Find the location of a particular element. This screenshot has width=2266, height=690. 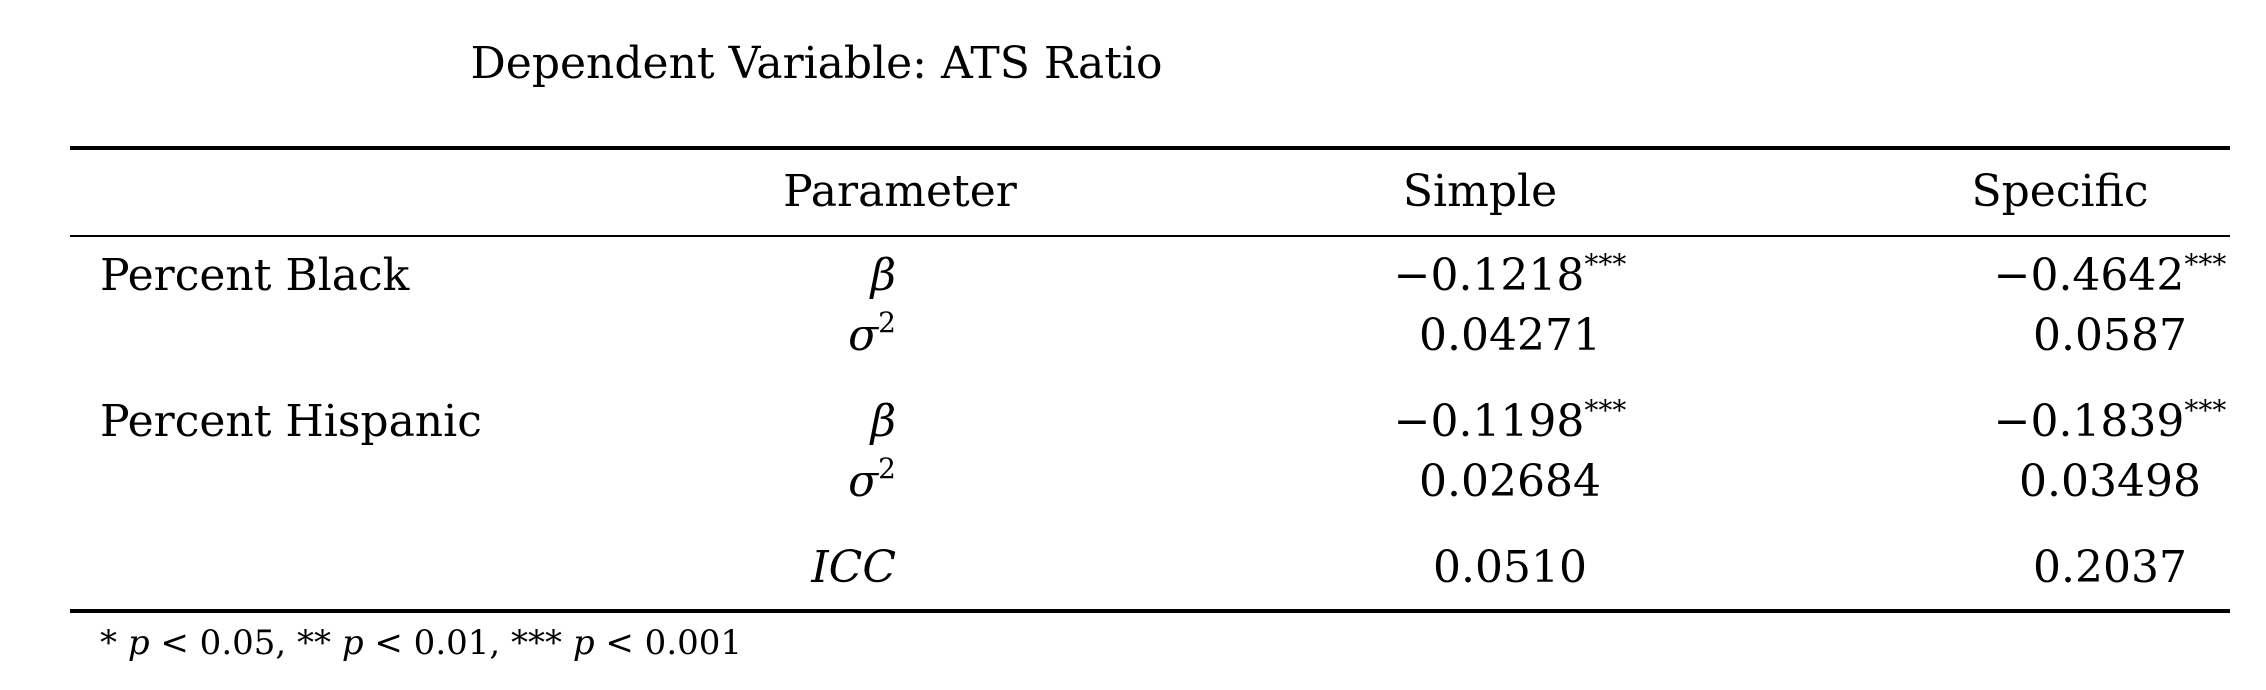

header-simple: Simple is located at coordinates (1480, 191).